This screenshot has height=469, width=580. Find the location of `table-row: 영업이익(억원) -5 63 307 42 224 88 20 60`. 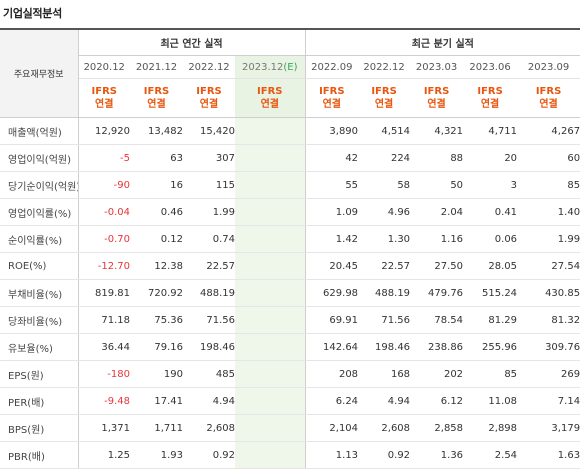

table-row: 영업이익(억원) -5 63 307 42 224 88 20 60 is located at coordinates (290, 158).